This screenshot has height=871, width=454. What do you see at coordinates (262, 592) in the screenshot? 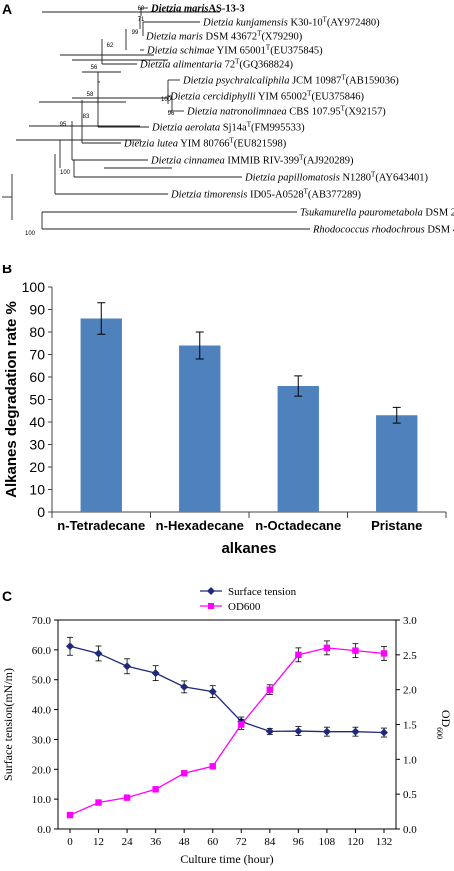
I see `legend-label: Surface tension` at bounding box center [262, 592].